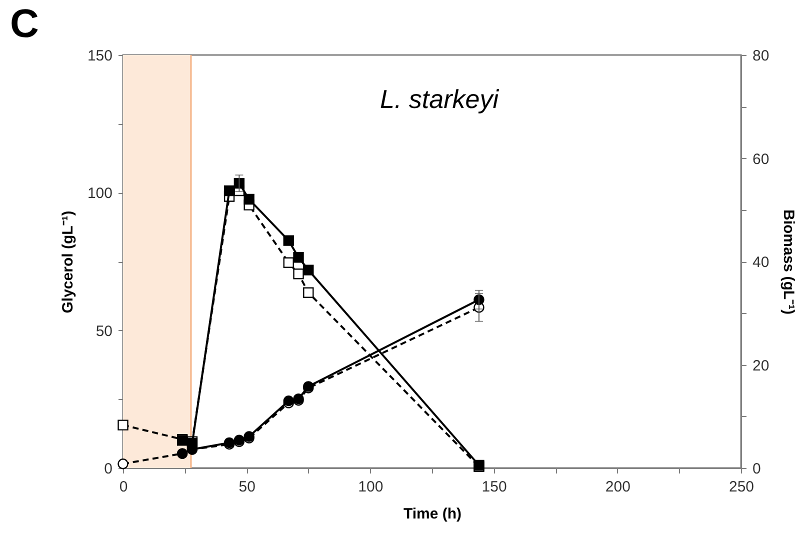  Describe the element at coordinates (617, 487) in the screenshot. I see `x-tick-label: 200` at that location.